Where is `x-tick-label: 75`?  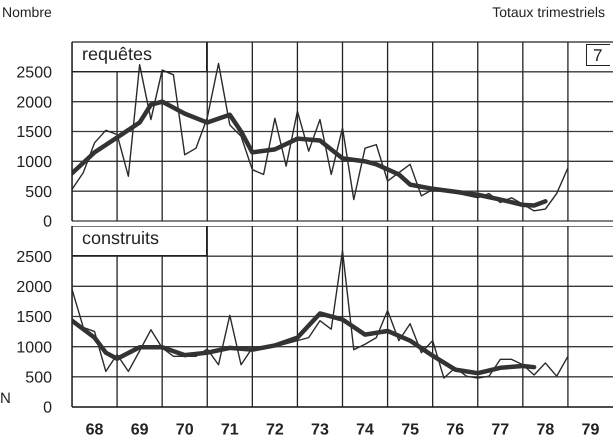
x-tick-label: 75 is located at coordinates (410, 429).